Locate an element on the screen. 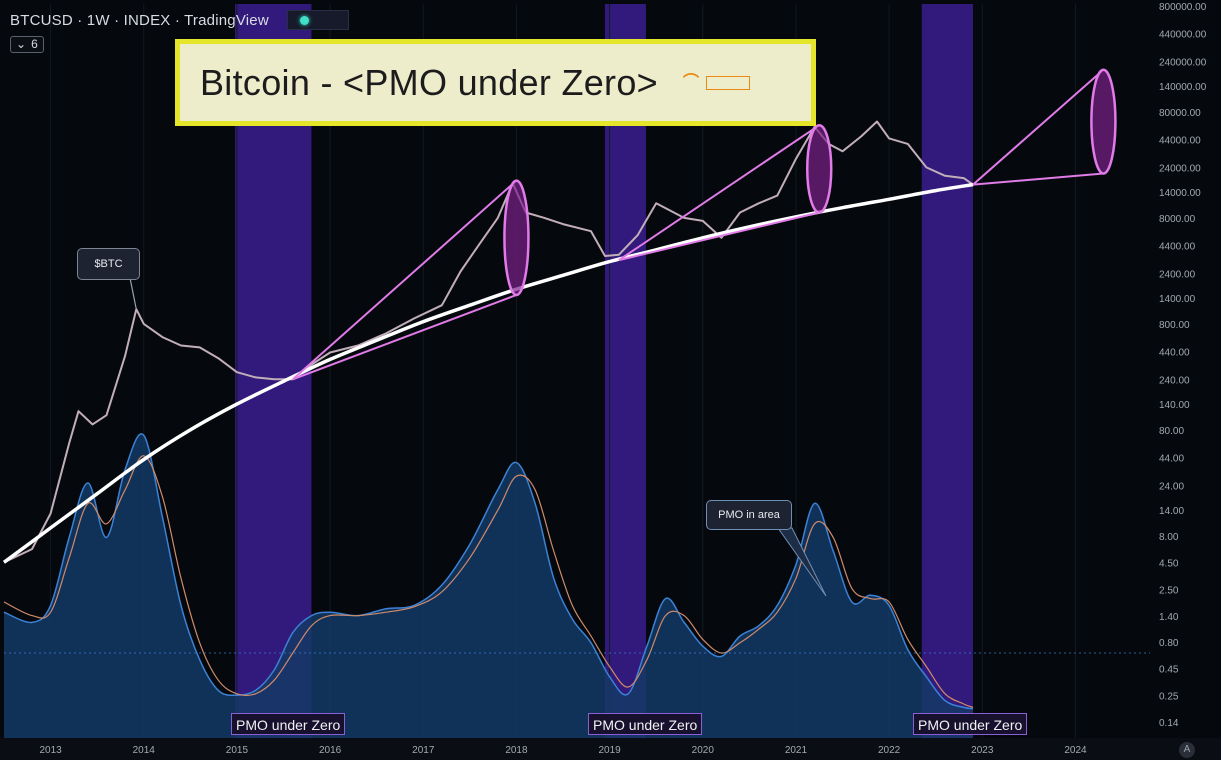  price-tick-label: 44000.00 is located at coordinates (1180, 140).